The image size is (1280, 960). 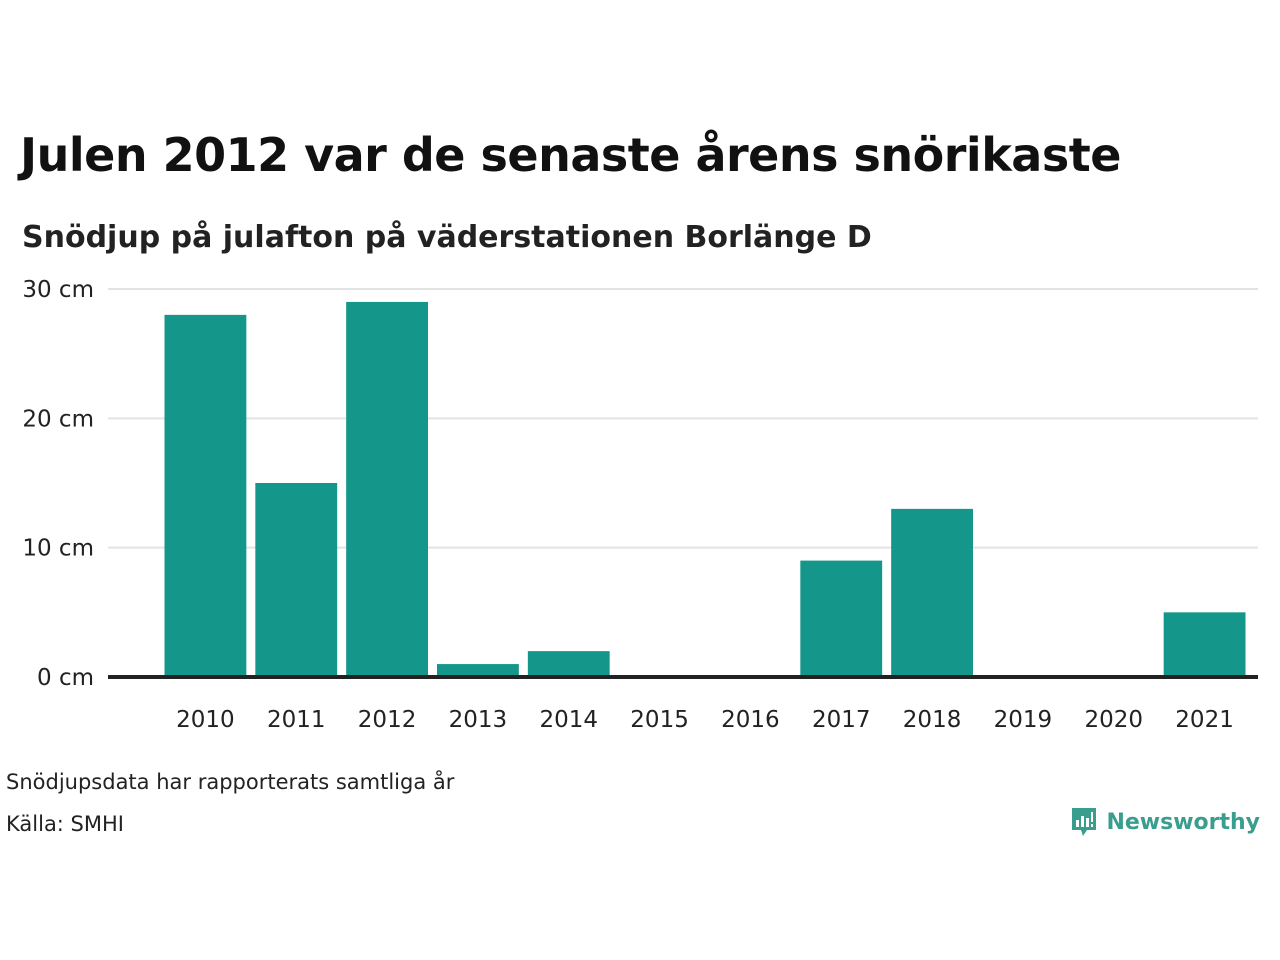 What do you see at coordinates (1204, 720) in the screenshot?
I see `x-tick-label: 2021` at bounding box center [1204, 720].